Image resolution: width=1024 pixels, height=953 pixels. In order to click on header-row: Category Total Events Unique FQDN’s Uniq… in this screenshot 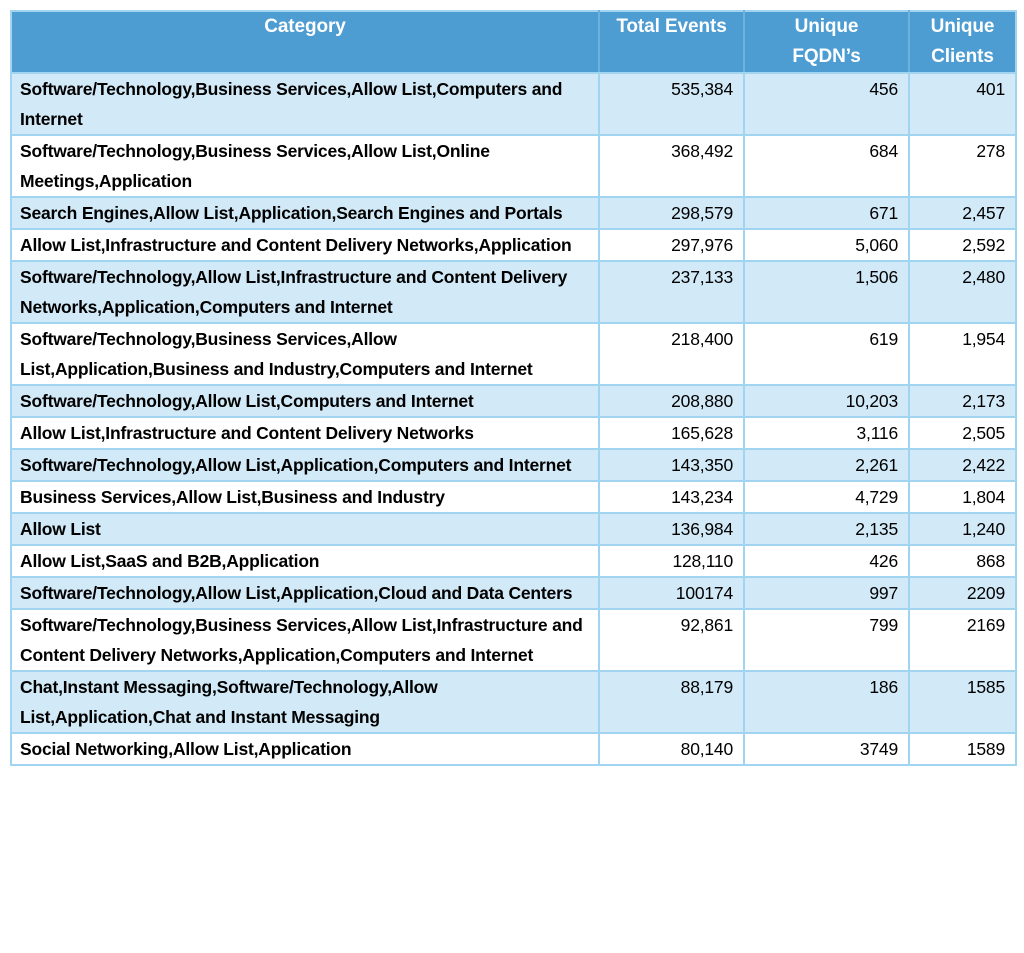, I will do `click(513, 42)`.